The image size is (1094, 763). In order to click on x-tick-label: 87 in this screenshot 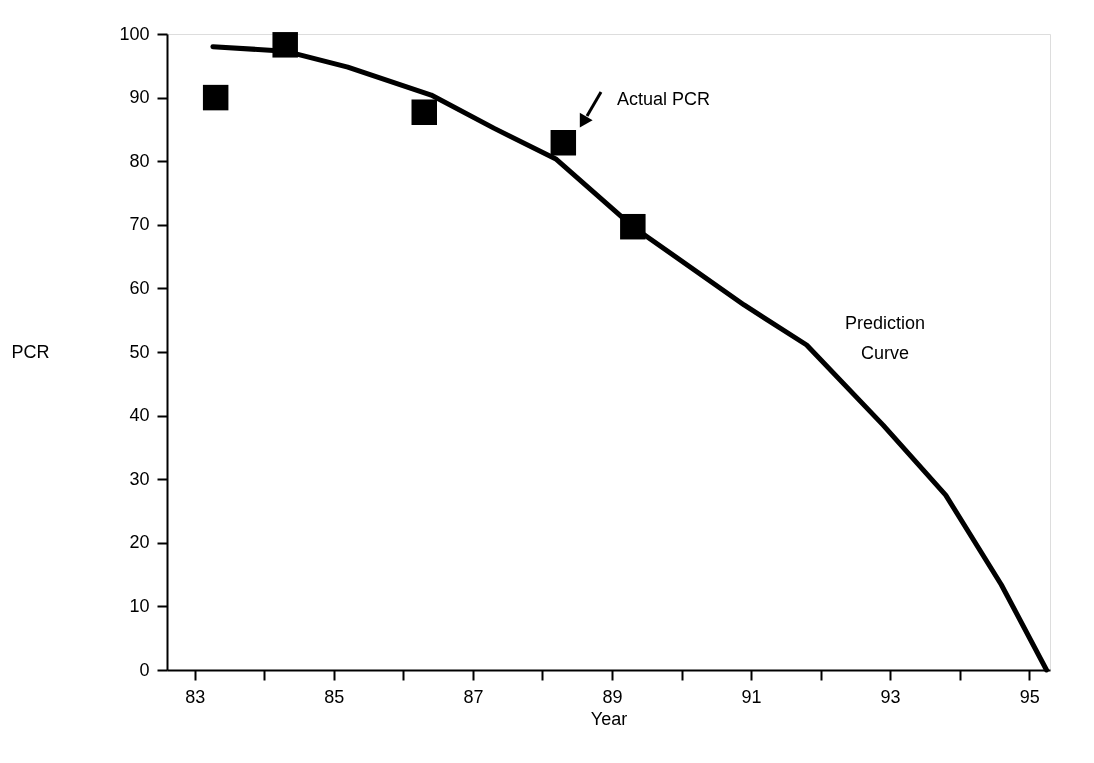, I will do `click(473, 696)`.